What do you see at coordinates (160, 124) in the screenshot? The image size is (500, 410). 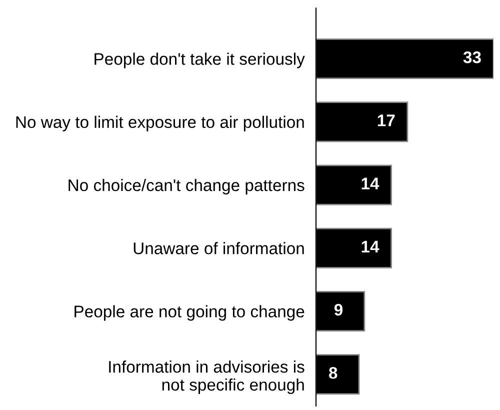 I see `y-tick-label: No way to limit exposure to air pollution` at bounding box center [160, 124].